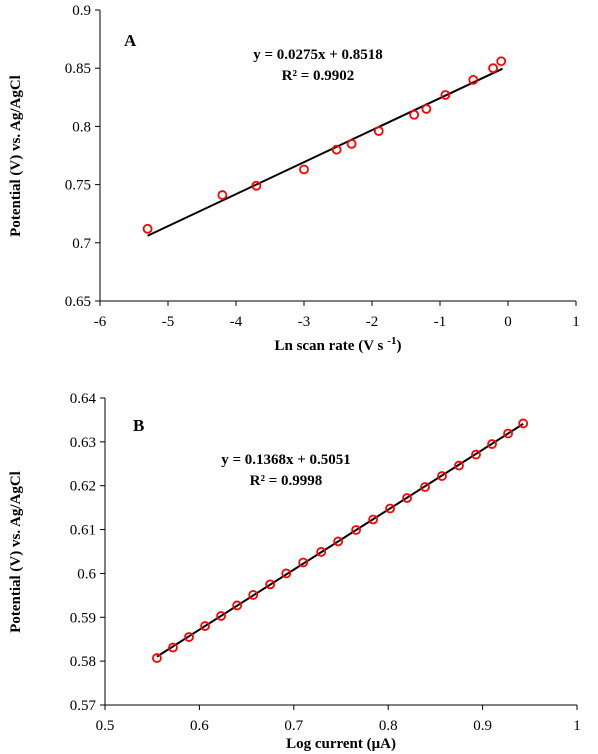  Describe the element at coordinates (81, 11) in the screenshot. I see `y-tick-label: 0.9` at that location.